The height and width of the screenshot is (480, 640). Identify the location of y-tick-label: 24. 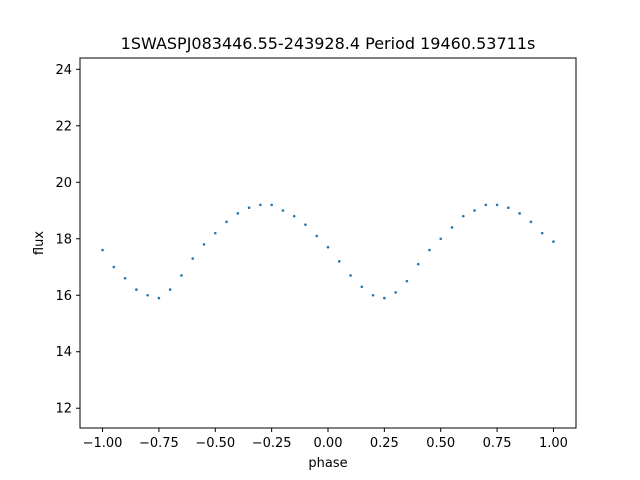
(63, 70).